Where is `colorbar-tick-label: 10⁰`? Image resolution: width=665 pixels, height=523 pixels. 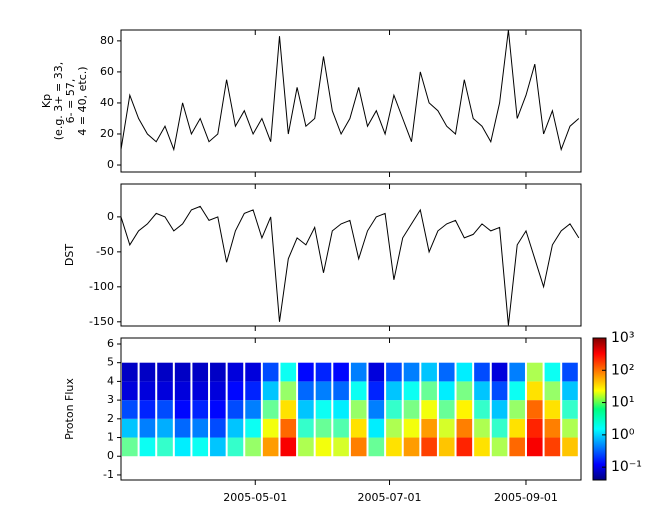 colorbar-tick-label: 10⁰ is located at coordinates (623, 435).